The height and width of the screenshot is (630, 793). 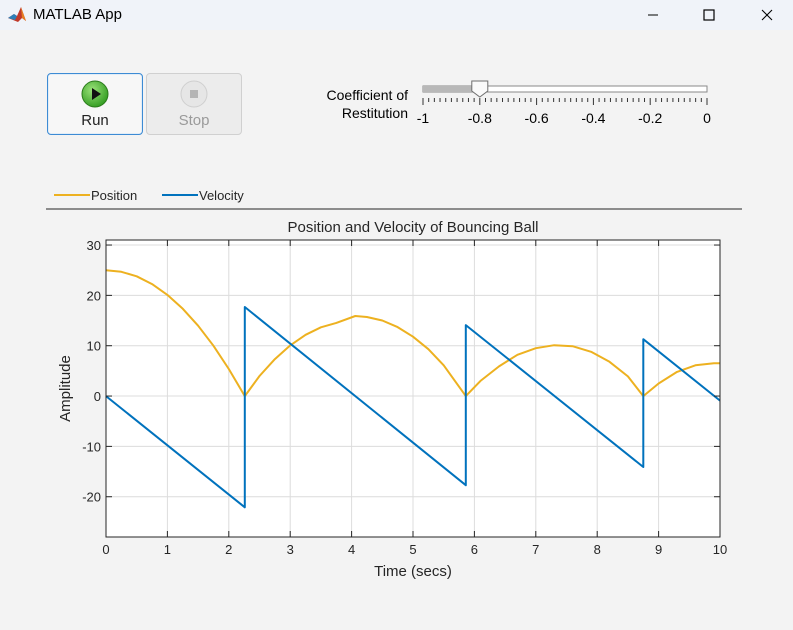 What do you see at coordinates (194, 94) in the screenshot?
I see `stop-icon` at bounding box center [194, 94].